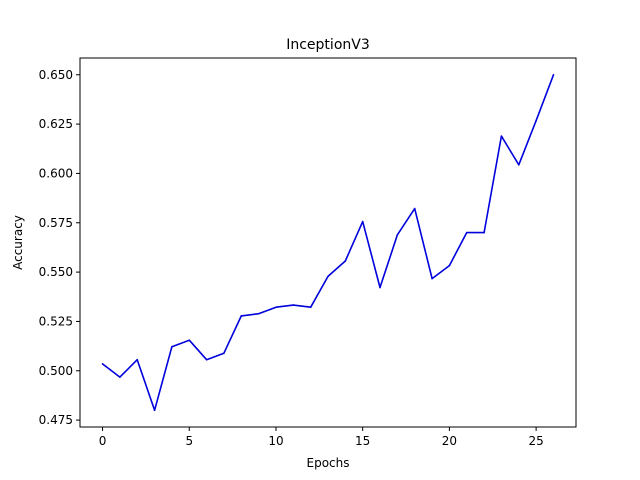 This screenshot has width=640, height=480. Describe the element at coordinates (275, 441) in the screenshot. I see `x-tick-label: 10` at that location.